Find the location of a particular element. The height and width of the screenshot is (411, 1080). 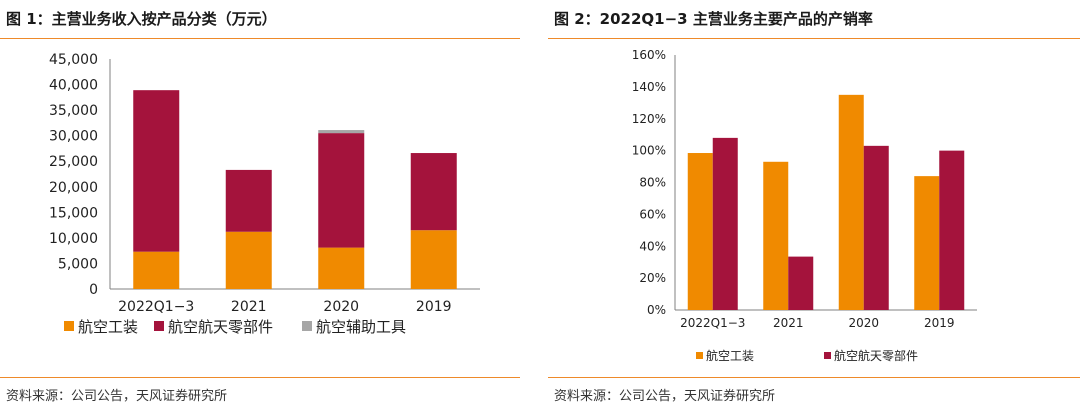

y-tick-label: 0% is located at coordinates (656, 310).